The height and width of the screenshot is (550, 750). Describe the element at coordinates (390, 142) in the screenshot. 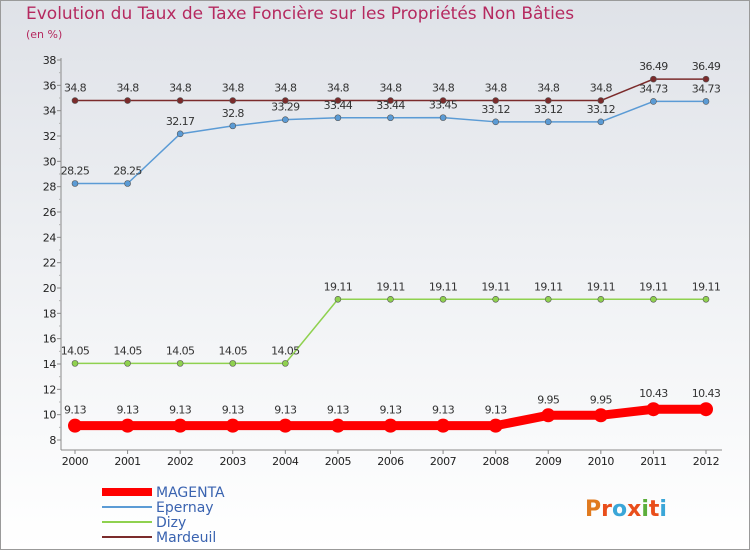

I see `series-epernay` at that location.